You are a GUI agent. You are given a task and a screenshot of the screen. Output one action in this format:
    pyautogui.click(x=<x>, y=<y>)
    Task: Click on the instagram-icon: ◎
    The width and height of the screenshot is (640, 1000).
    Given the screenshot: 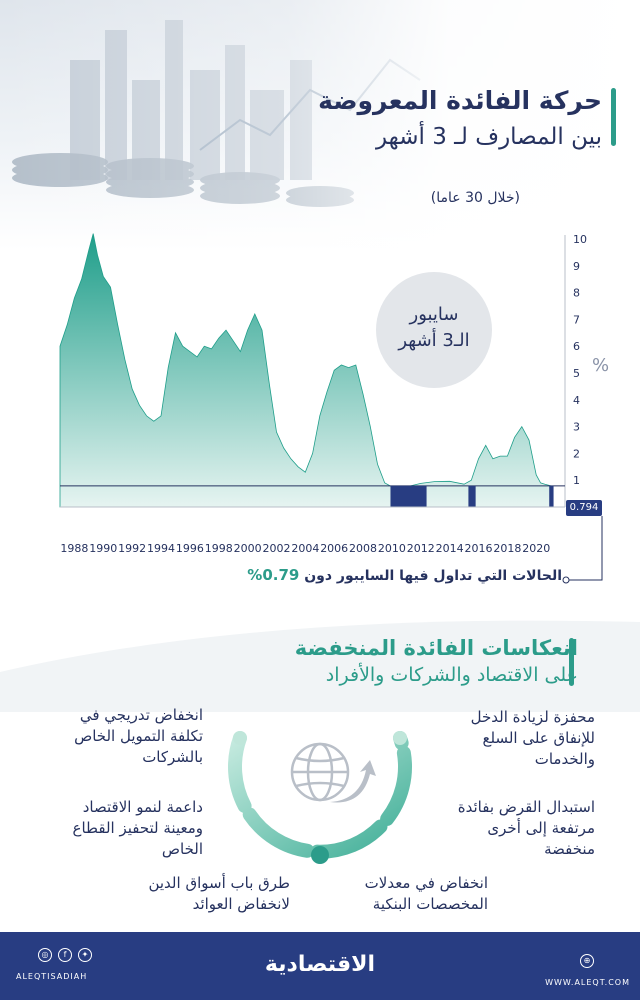 What is the action you would take?
    pyautogui.click(x=45, y=955)
    